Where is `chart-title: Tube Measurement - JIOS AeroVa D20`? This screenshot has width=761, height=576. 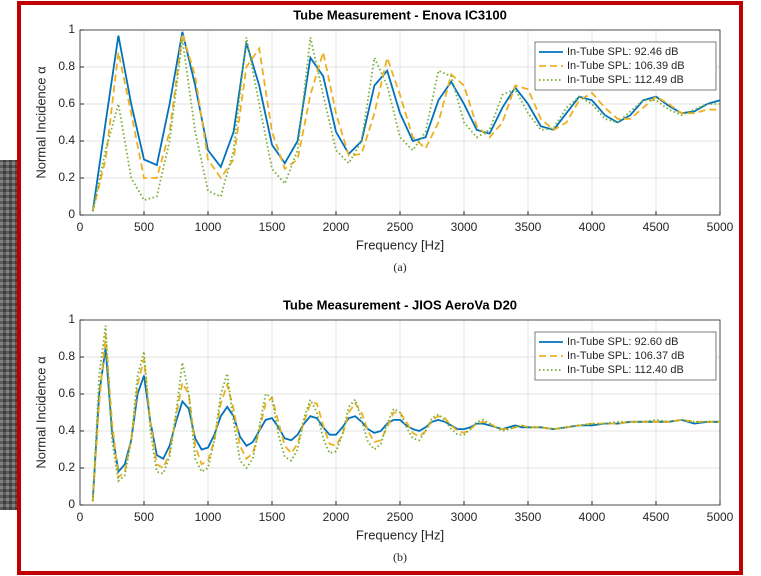
chart-title: Tube Measurement - JIOS AeroVa D20 is located at coordinates (400, 304).